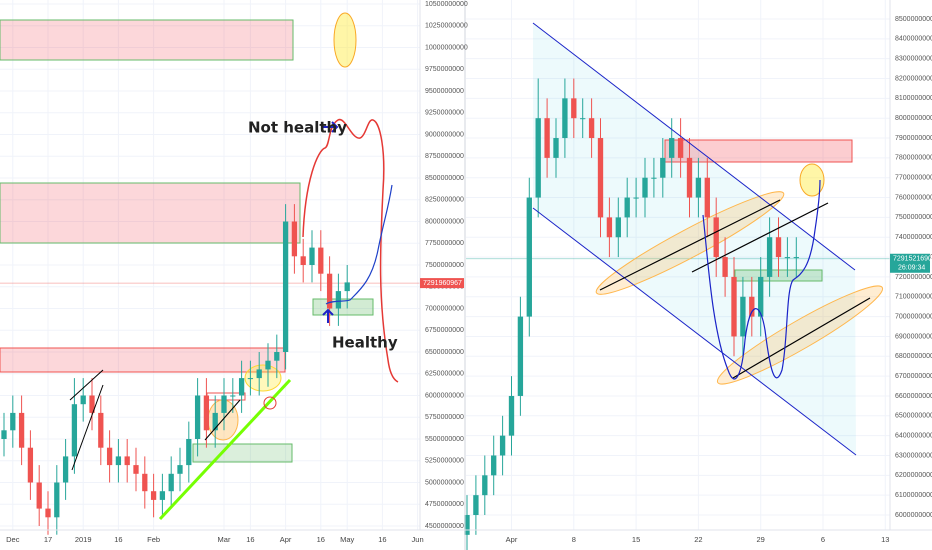 The height and width of the screenshot is (550, 932). Describe the element at coordinates (418, 539) in the screenshot. I see `x-tick-label: Jun` at that location.